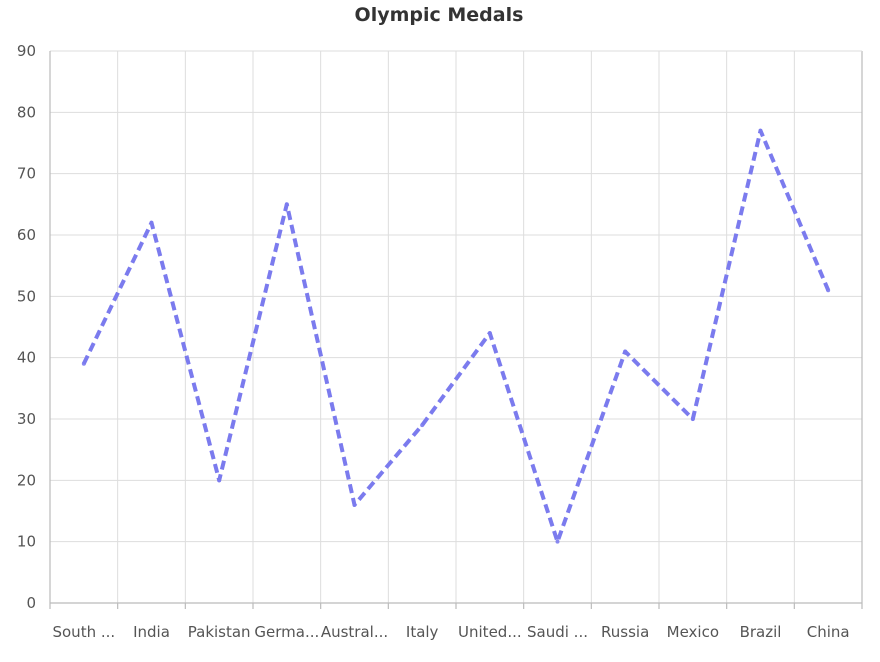 Image resolution: width=880 pixels, height=662 pixels. Describe the element at coordinates (422, 632) in the screenshot. I see `x-tick-label: Italy` at that location.